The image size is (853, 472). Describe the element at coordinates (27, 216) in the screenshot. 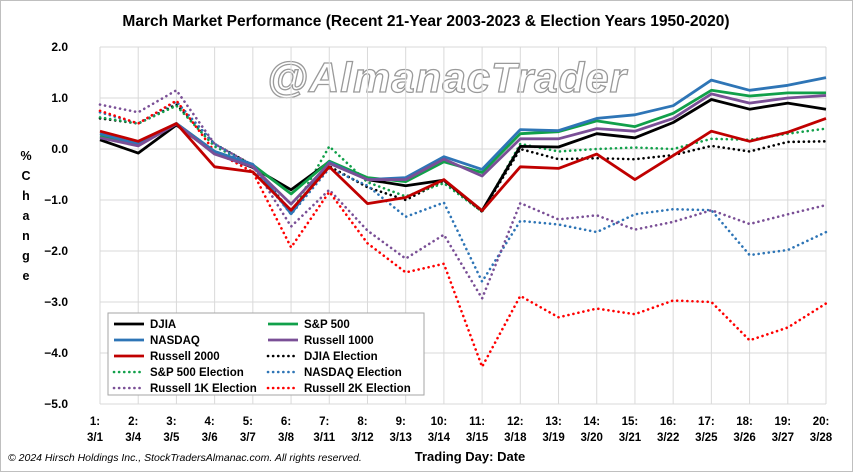

I see `y-axis-label-char: a` at that location.